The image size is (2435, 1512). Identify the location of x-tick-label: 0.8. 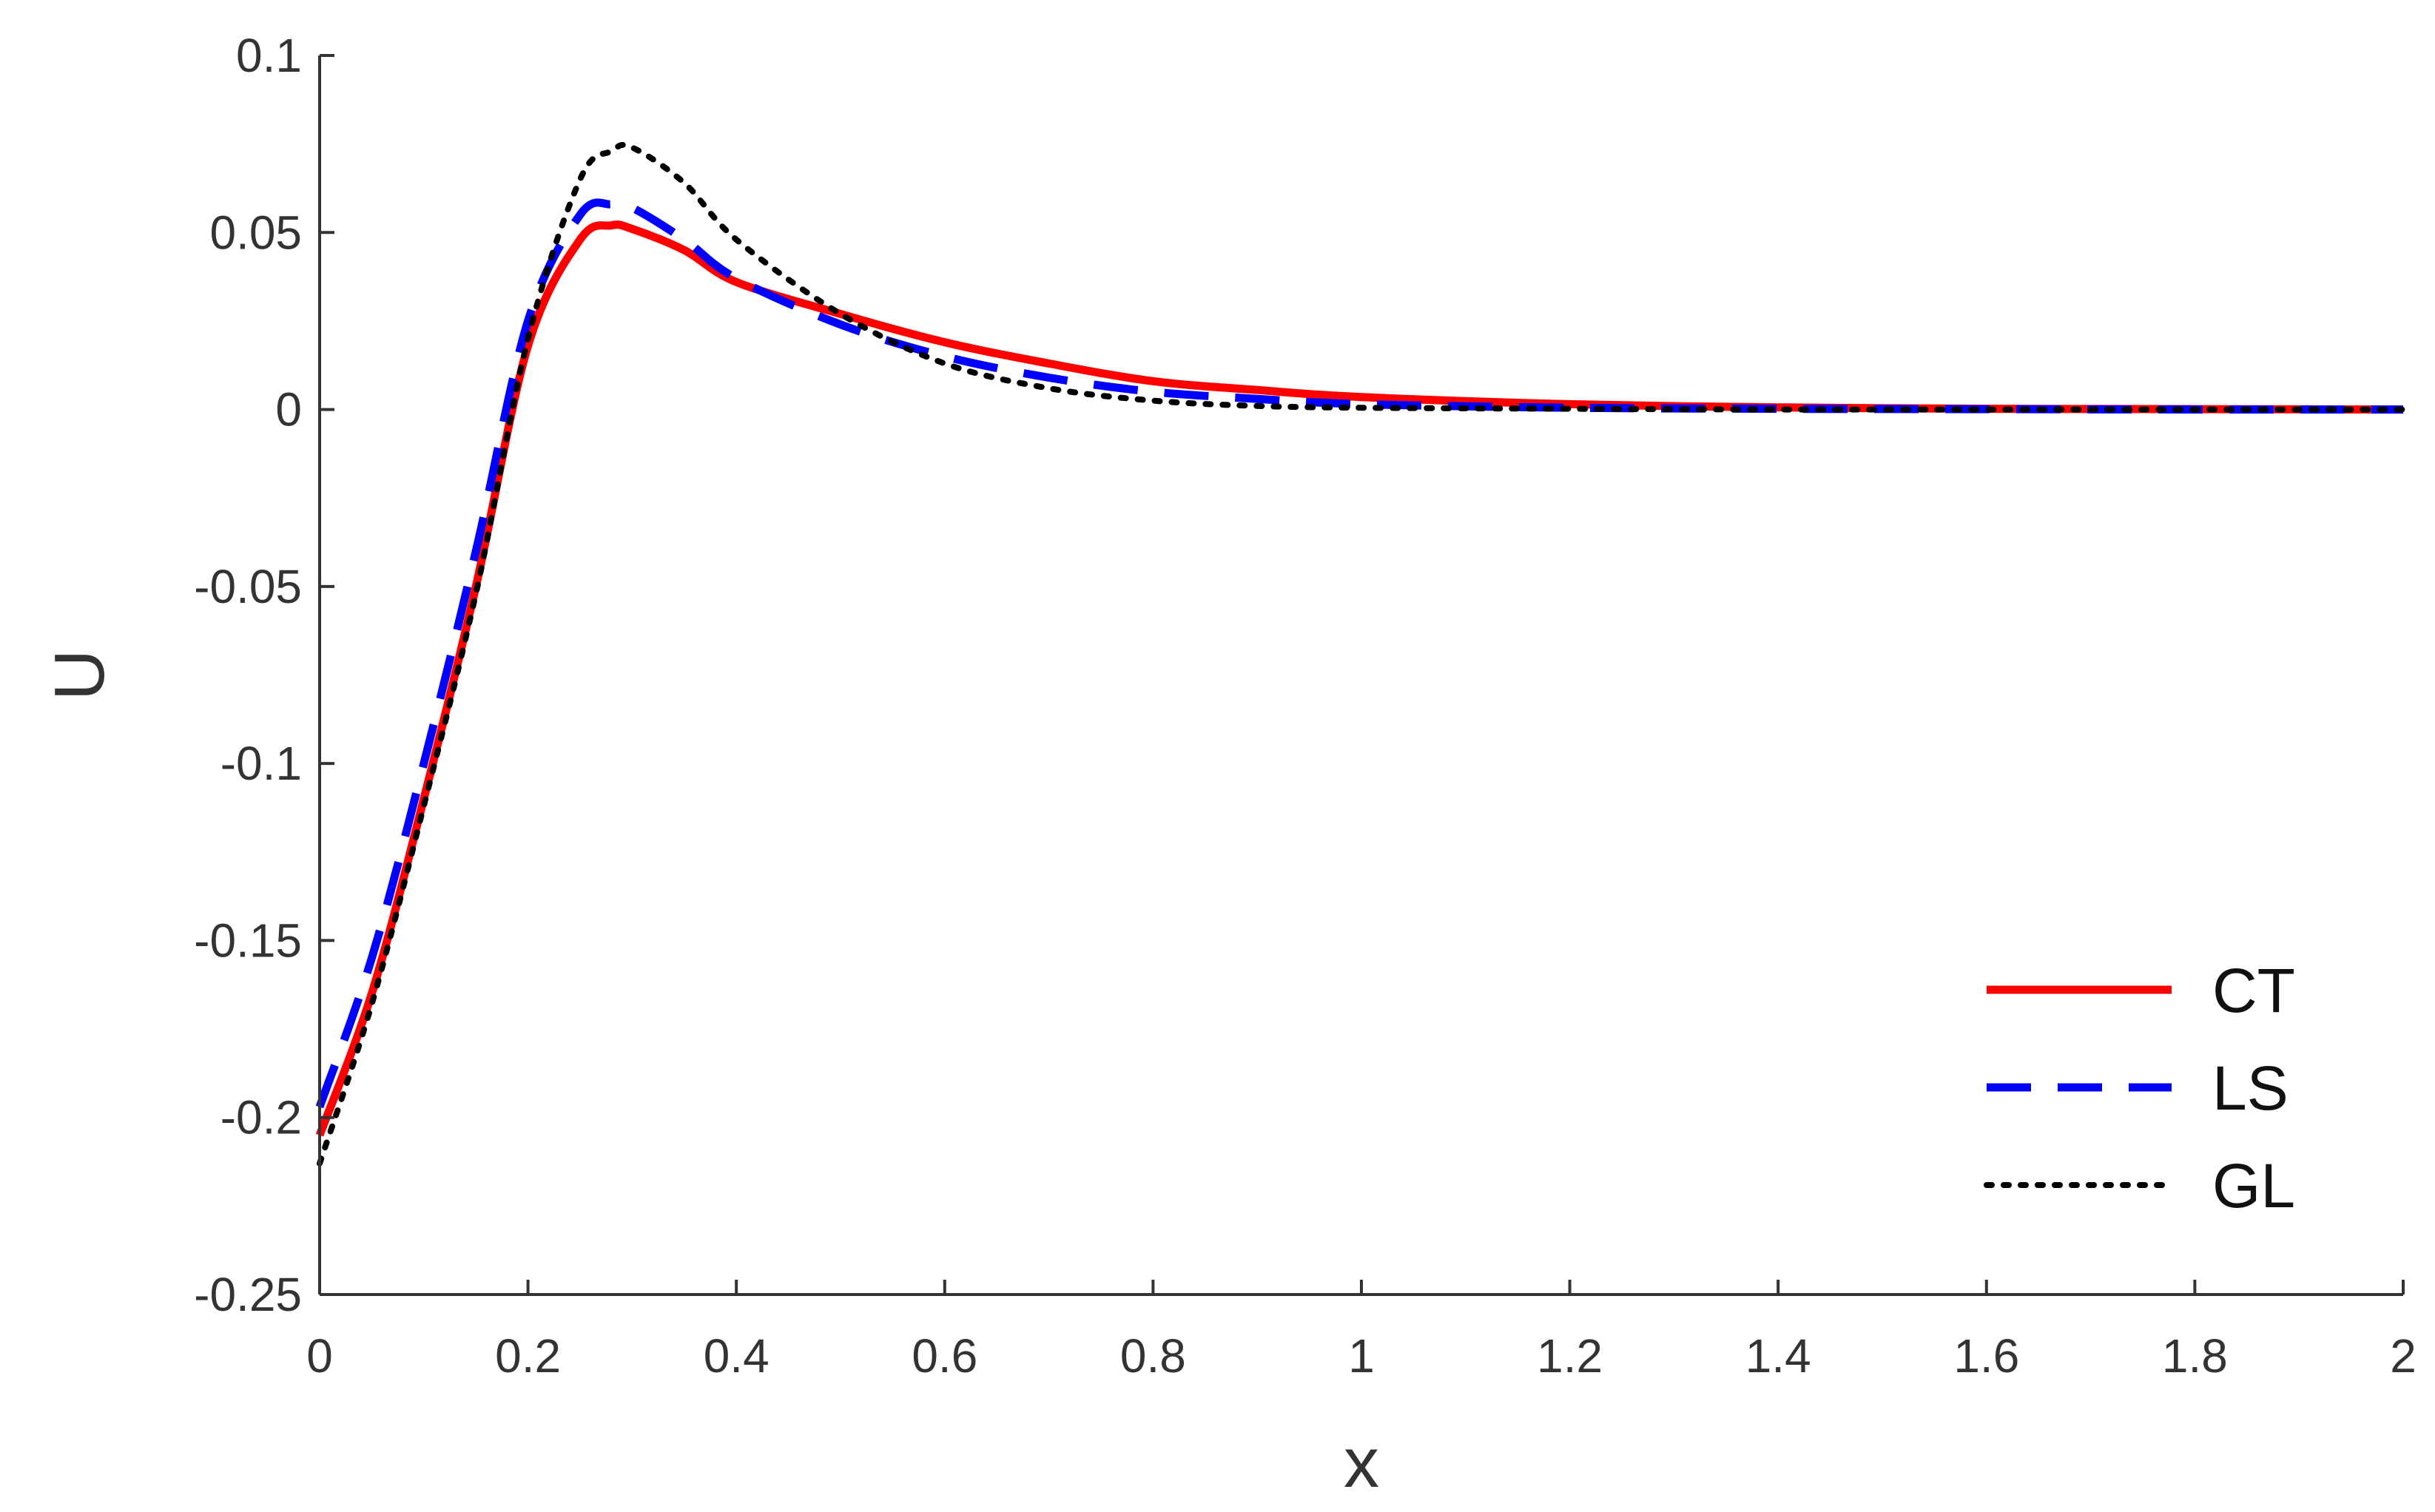
(1153, 1356).